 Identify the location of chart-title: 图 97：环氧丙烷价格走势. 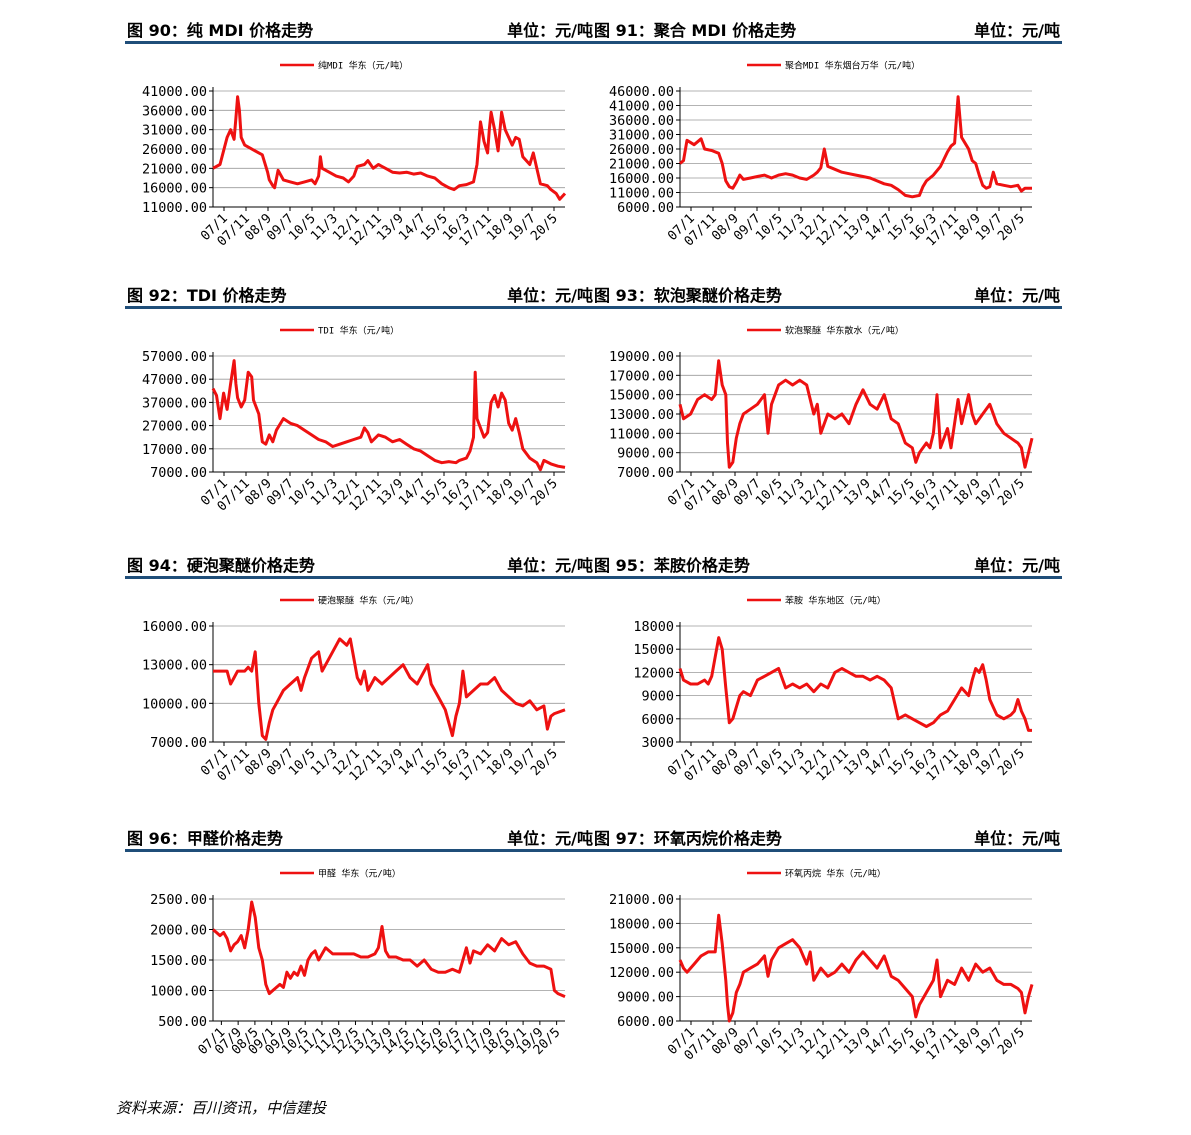
(688, 838).